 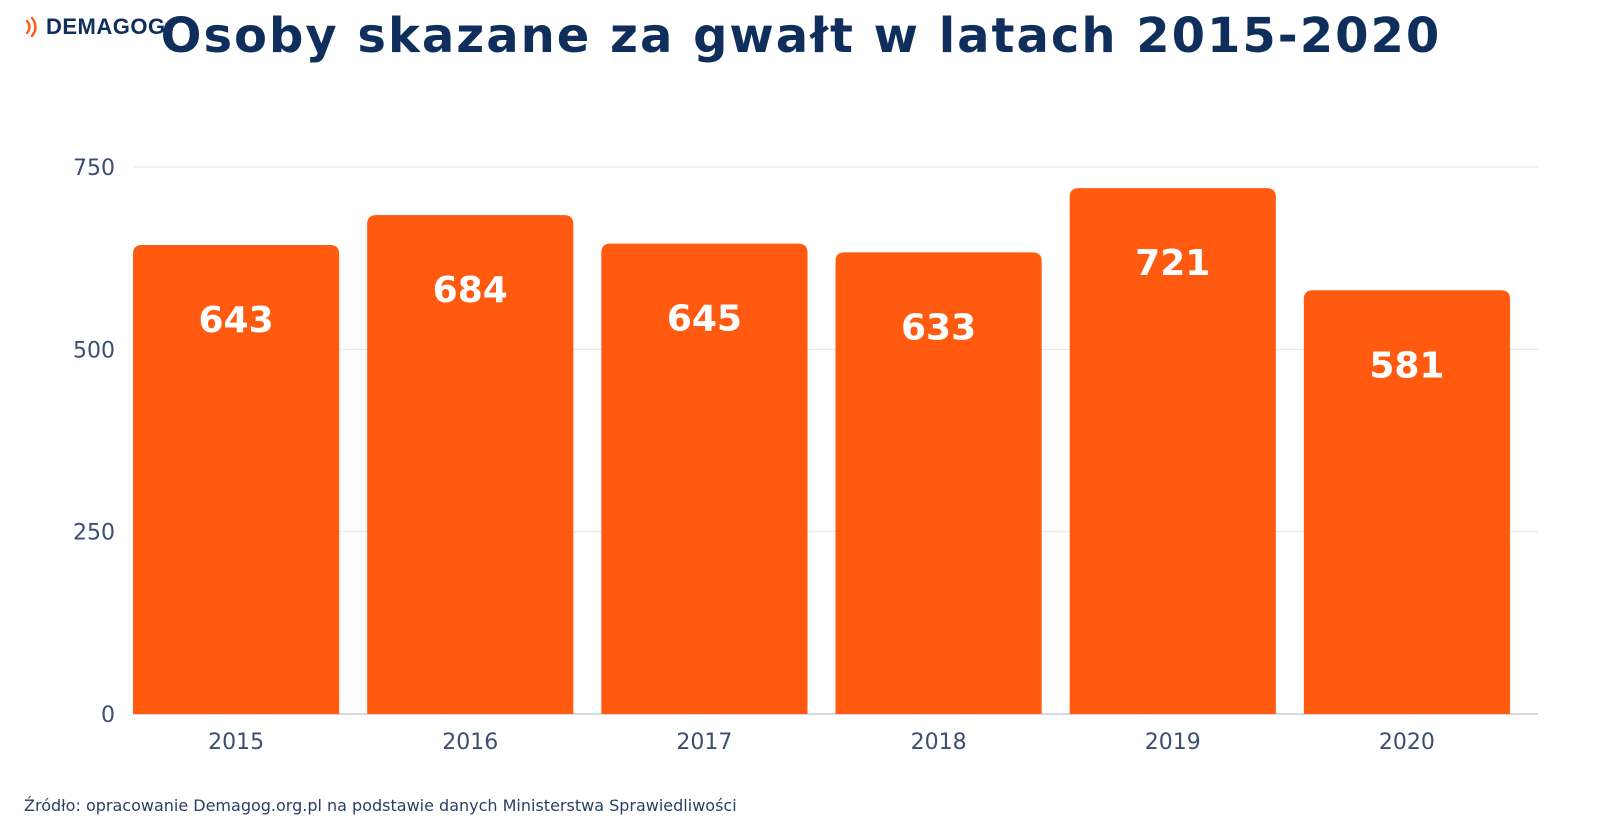 What do you see at coordinates (106, 26) in the screenshot?
I see `brand-name: DEMAGOG` at bounding box center [106, 26].